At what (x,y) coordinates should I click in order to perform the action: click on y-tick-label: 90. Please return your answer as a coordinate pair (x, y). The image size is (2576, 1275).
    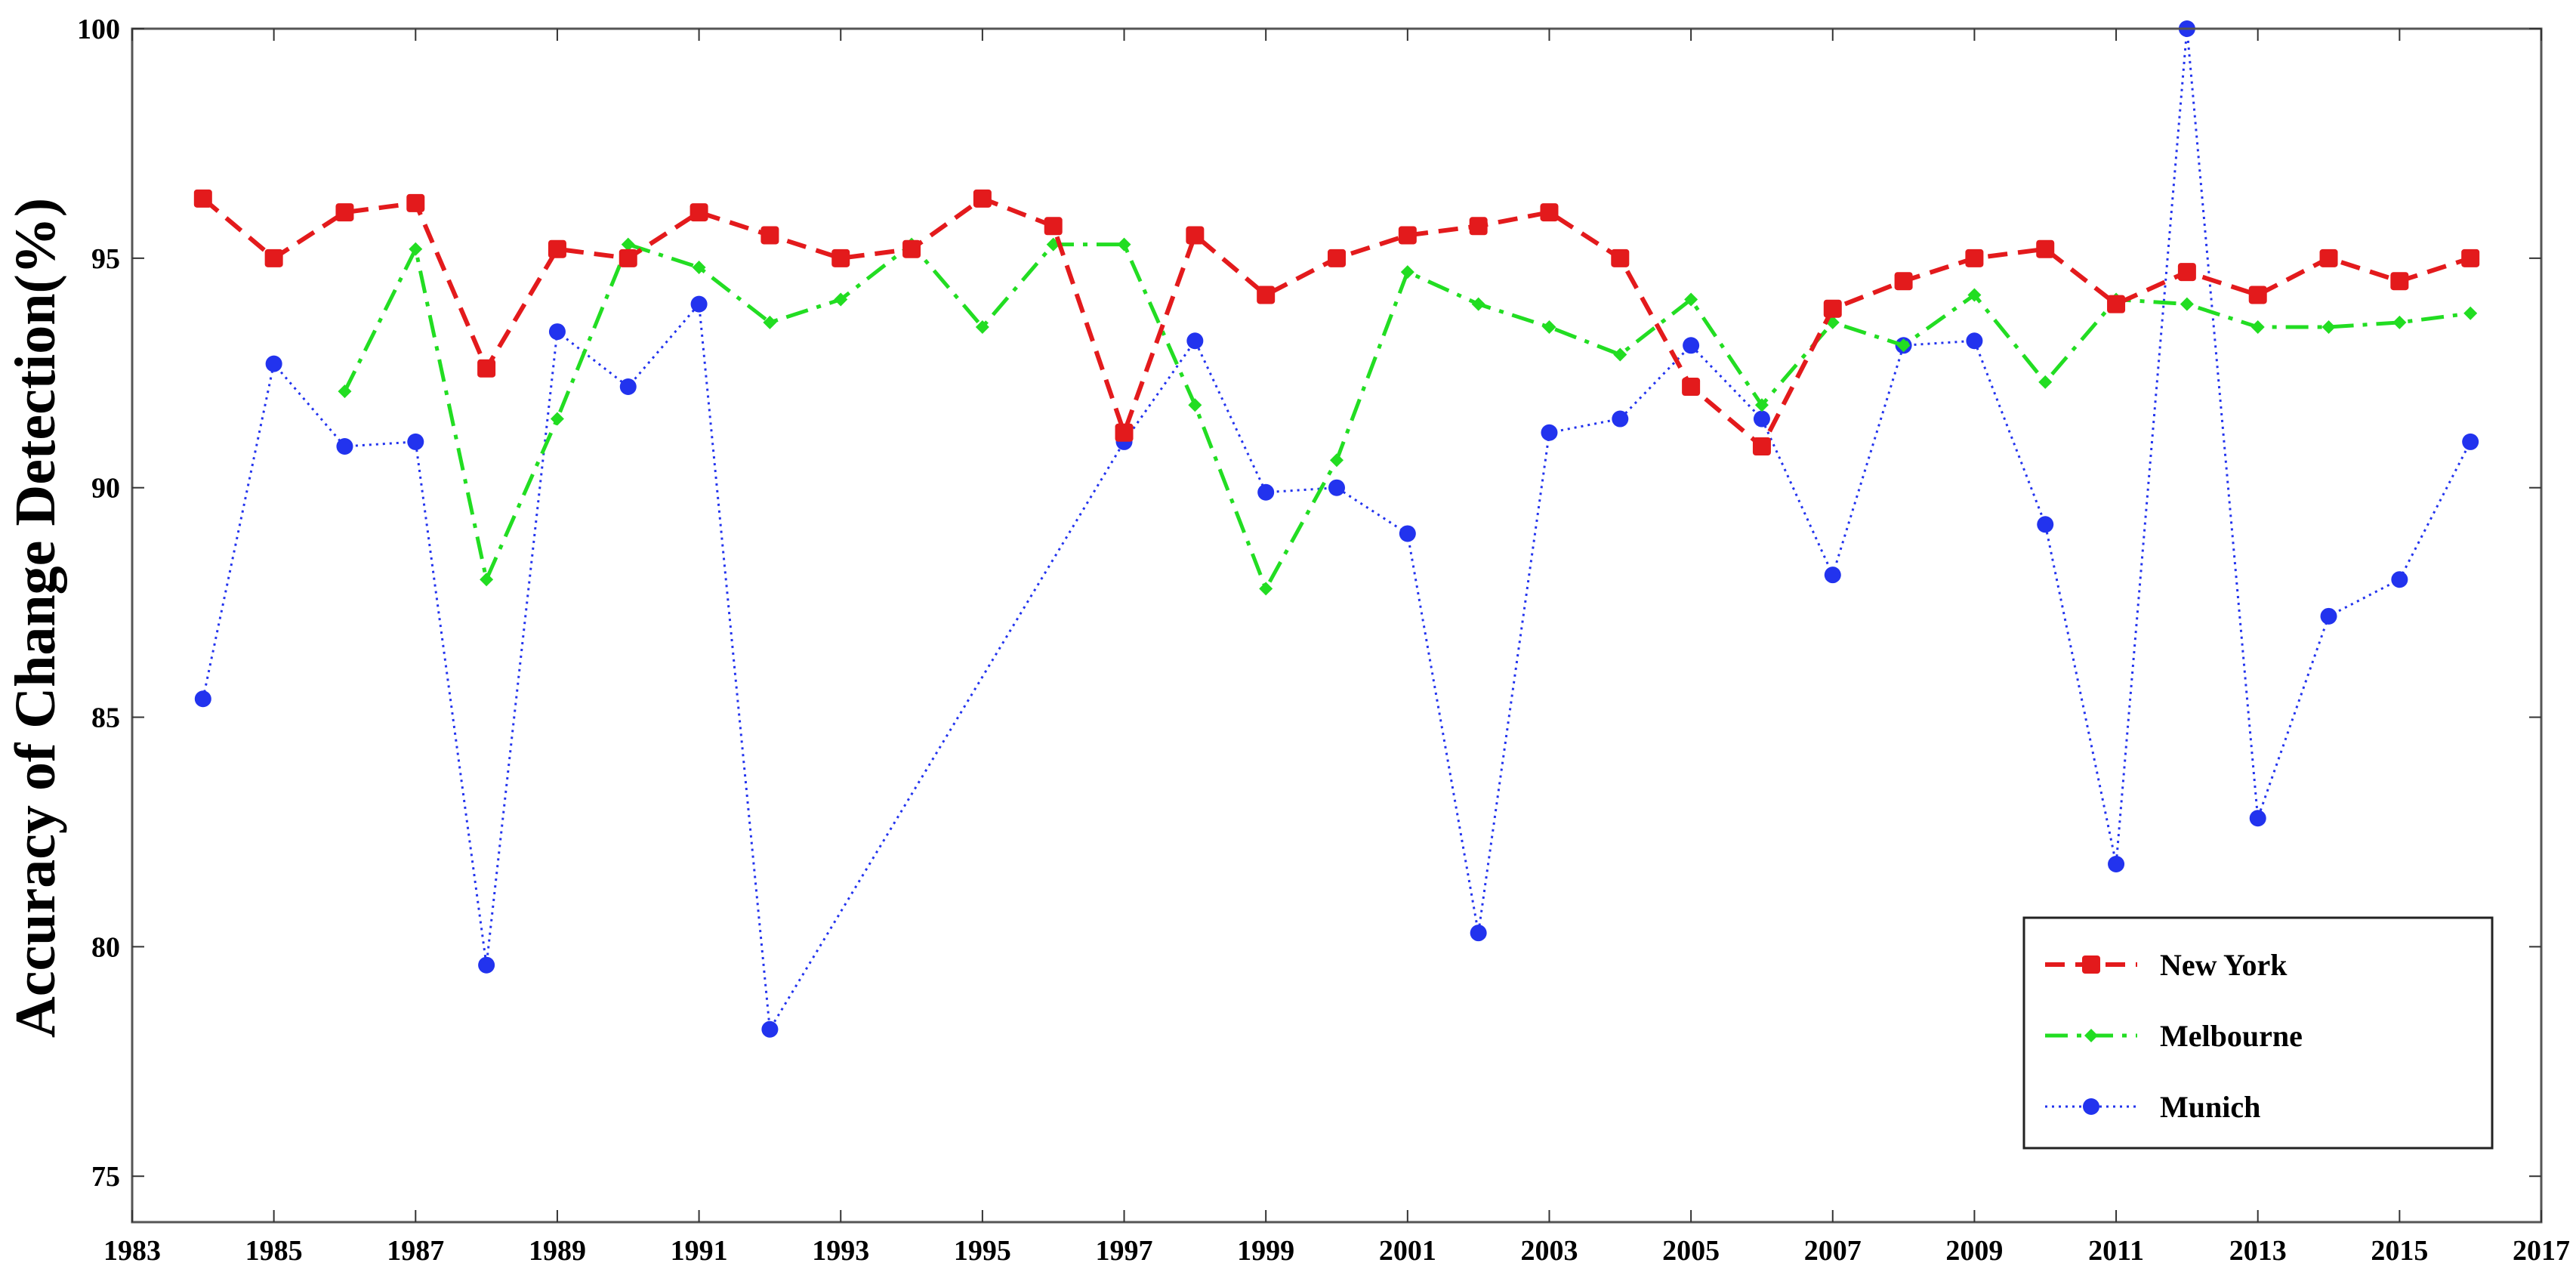
    Looking at the image, I should click on (105, 489).